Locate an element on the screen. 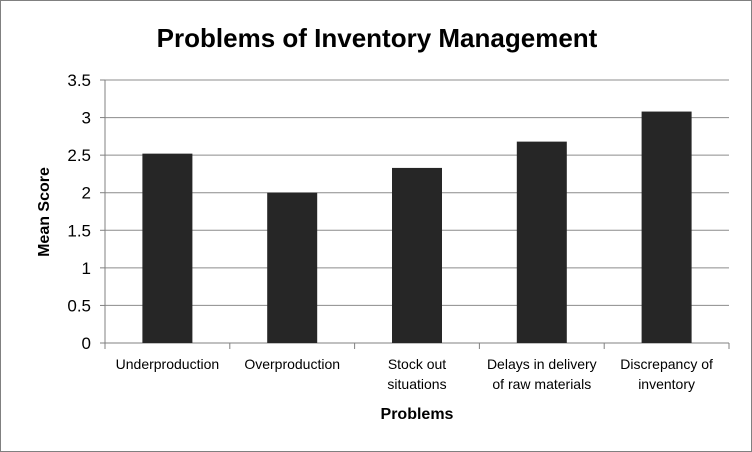  y-tick-label: 2 is located at coordinates (86, 193).